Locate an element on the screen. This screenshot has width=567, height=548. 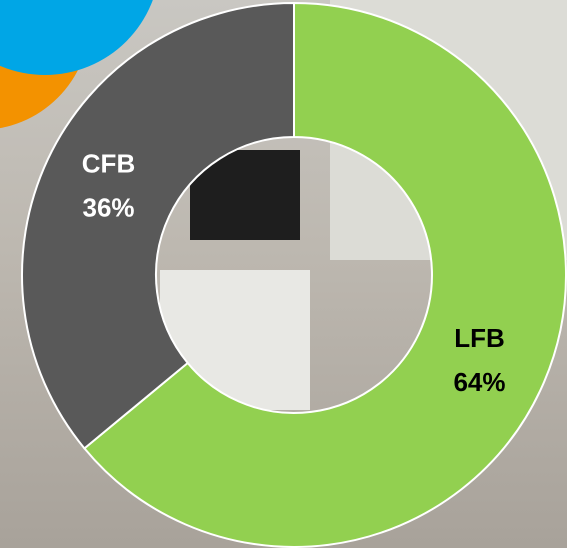
segment-label: LFB is located at coordinates (479, 338).